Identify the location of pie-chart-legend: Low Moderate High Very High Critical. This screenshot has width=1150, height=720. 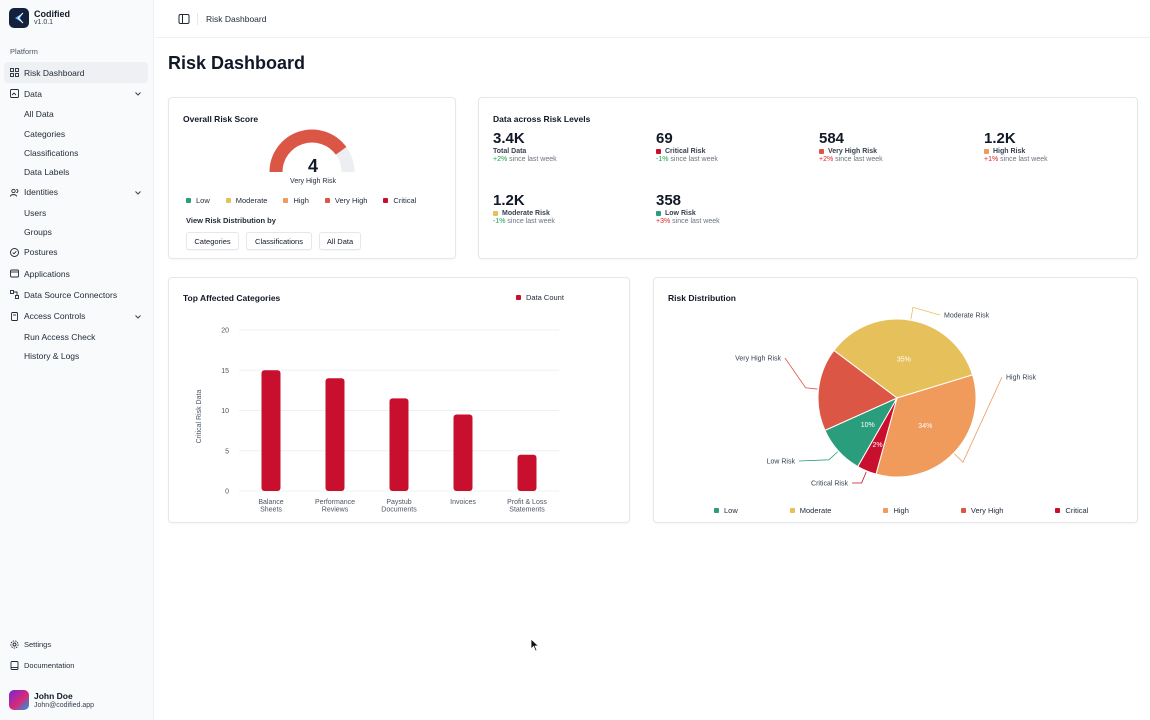
(901, 510).